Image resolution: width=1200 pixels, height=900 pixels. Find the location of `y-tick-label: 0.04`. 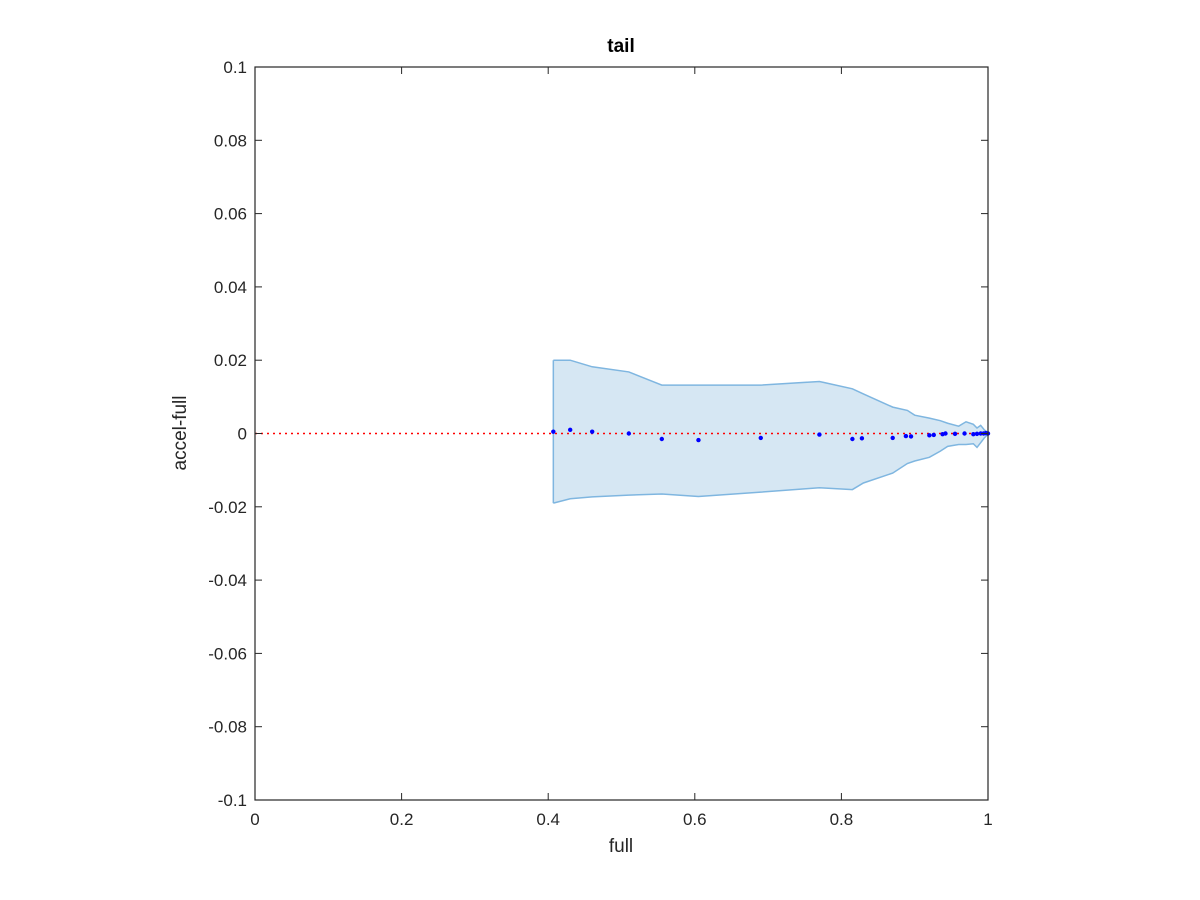

y-tick-label: 0.04 is located at coordinates (230, 287).